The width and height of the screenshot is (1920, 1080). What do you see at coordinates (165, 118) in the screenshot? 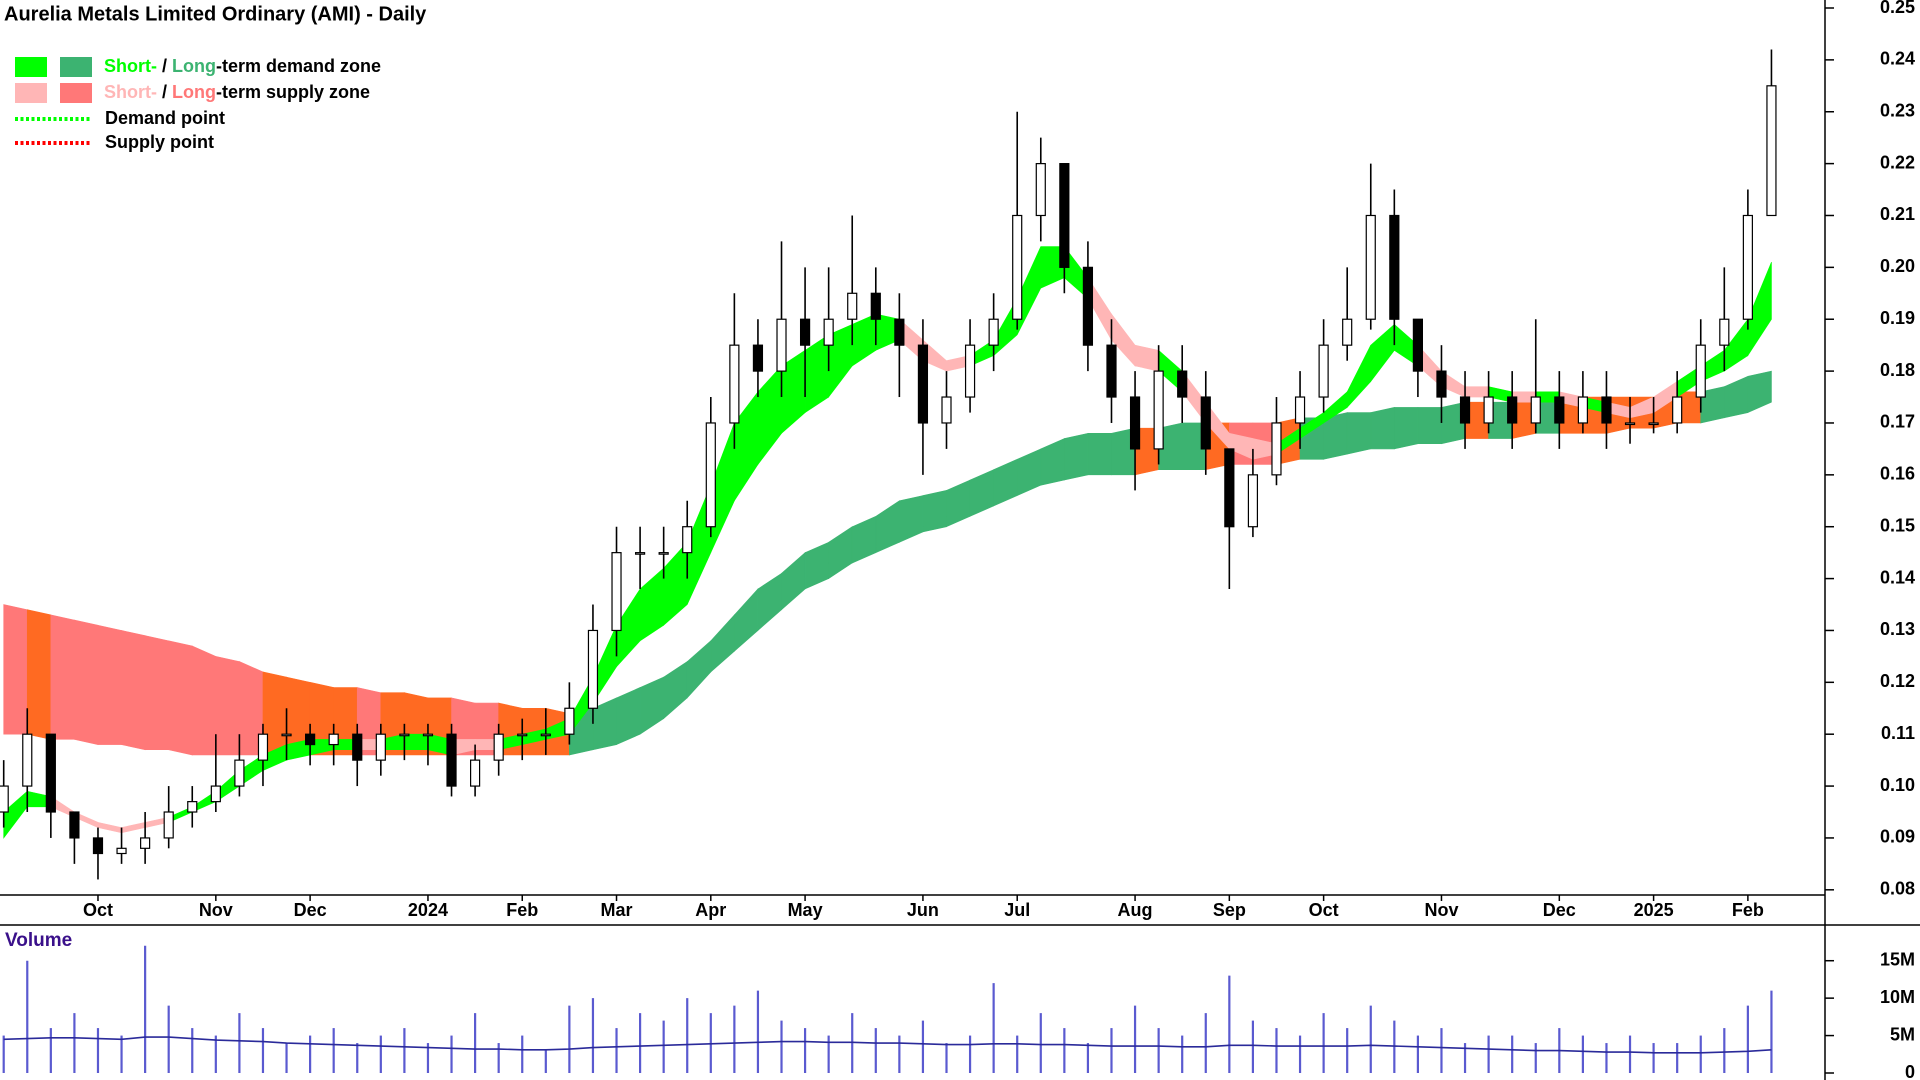
I see `legend-label: Demand point` at bounding box center [165, 118].